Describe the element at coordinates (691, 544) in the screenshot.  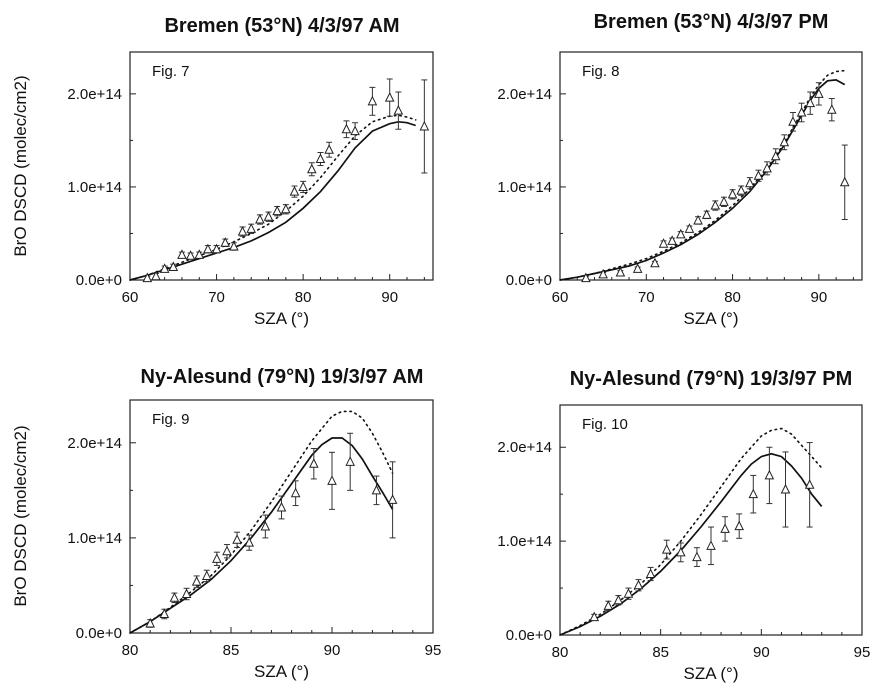
I see `model-curve-solid` at that location.